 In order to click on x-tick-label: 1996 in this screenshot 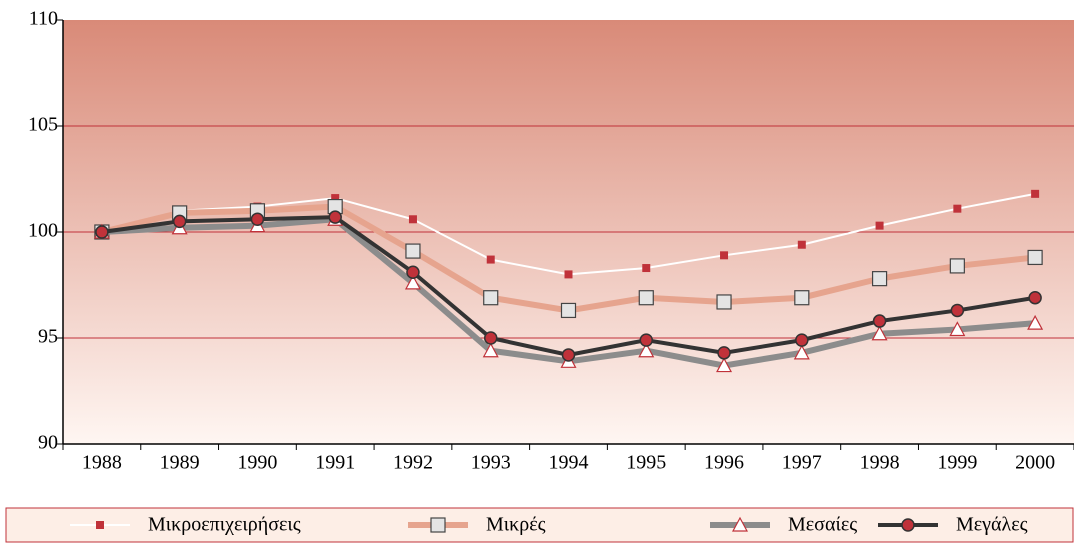, I will do `click(724, 463)`.